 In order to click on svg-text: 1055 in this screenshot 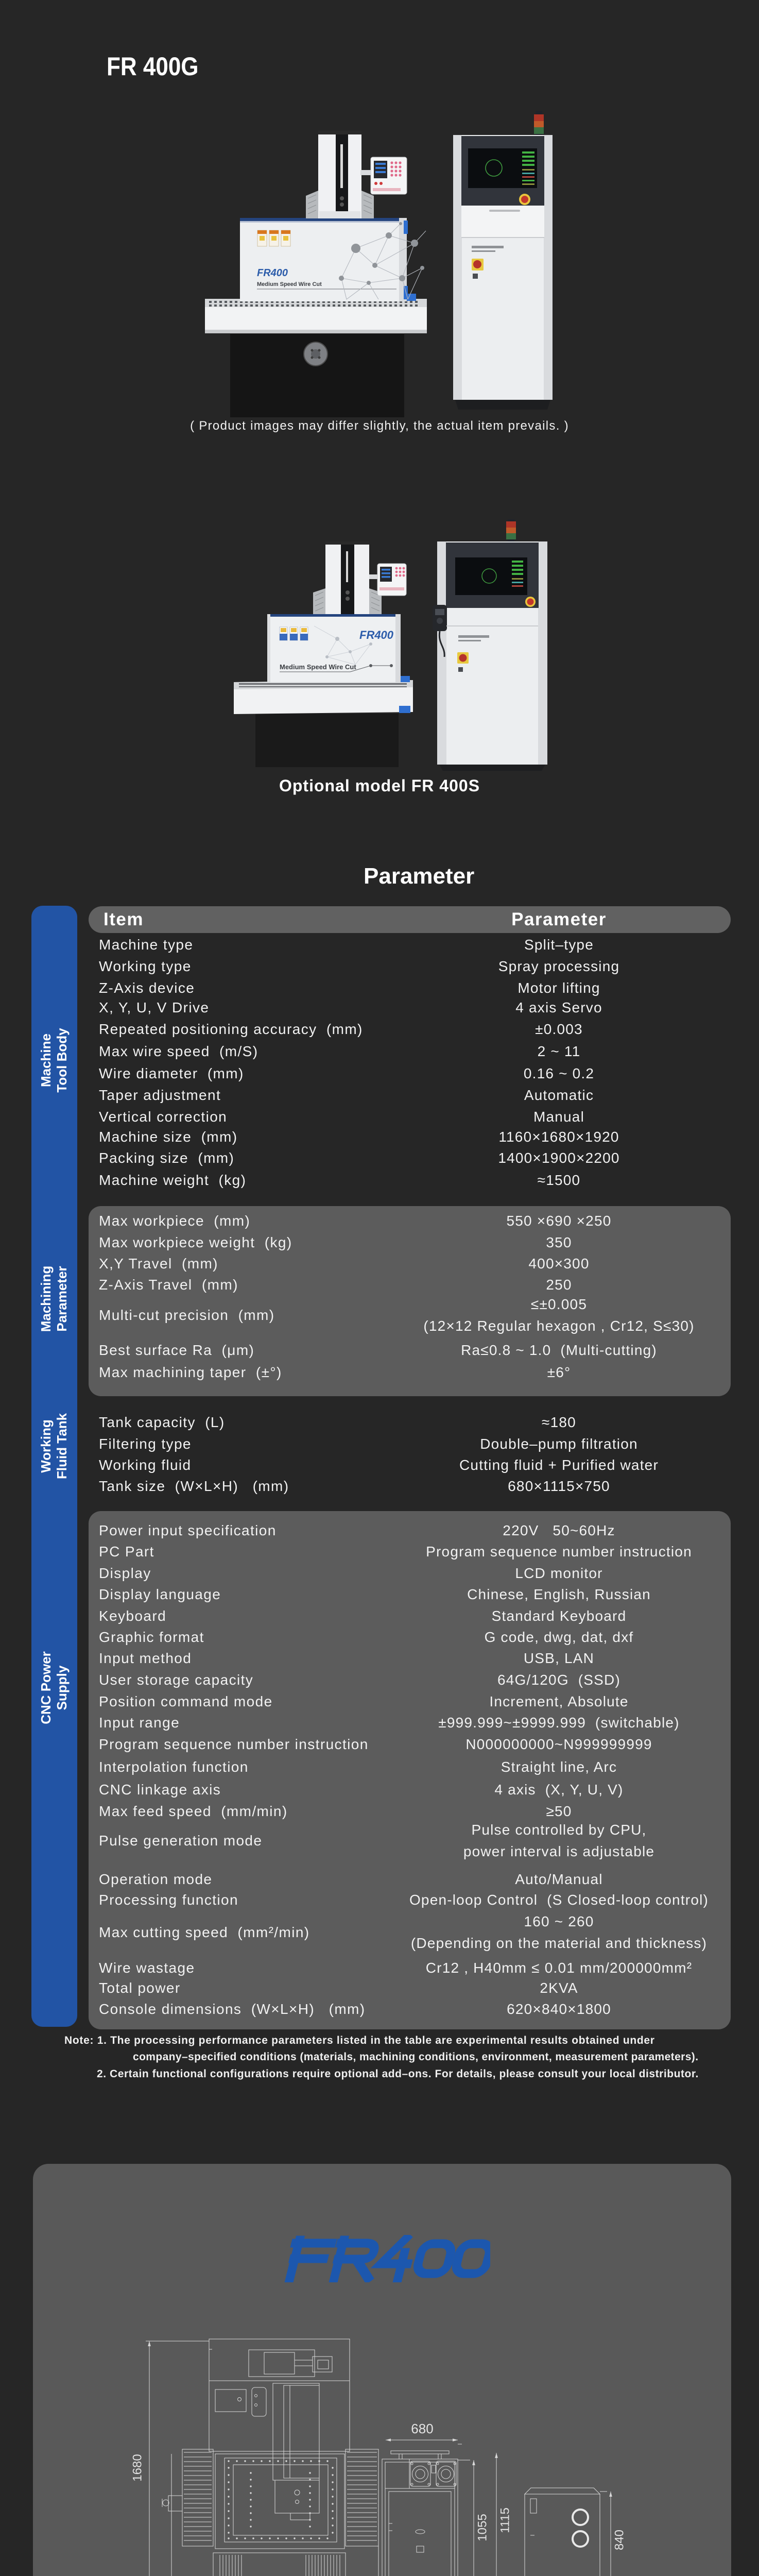, I will do `click(482, 2527)`.